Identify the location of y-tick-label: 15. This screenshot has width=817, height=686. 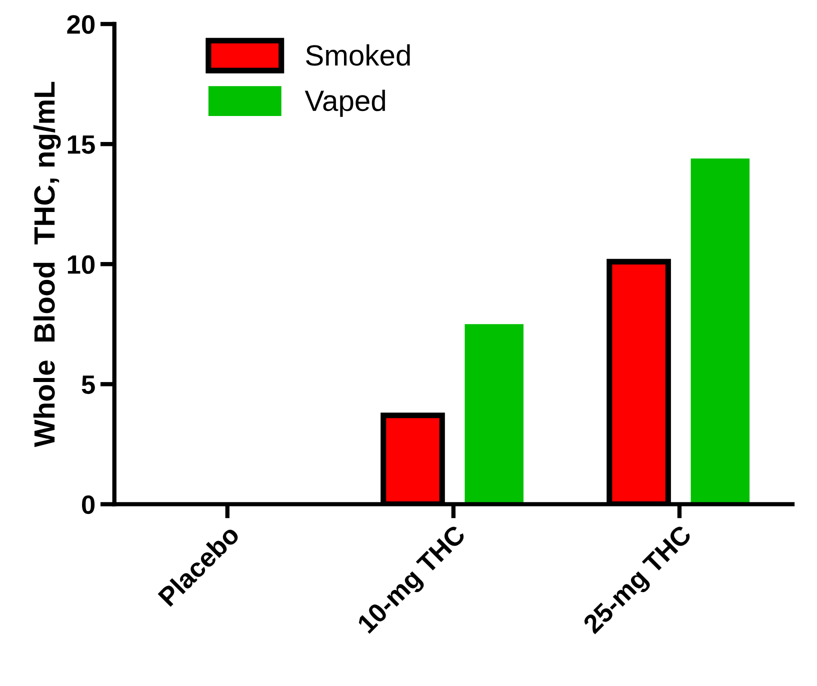
(81, 144).